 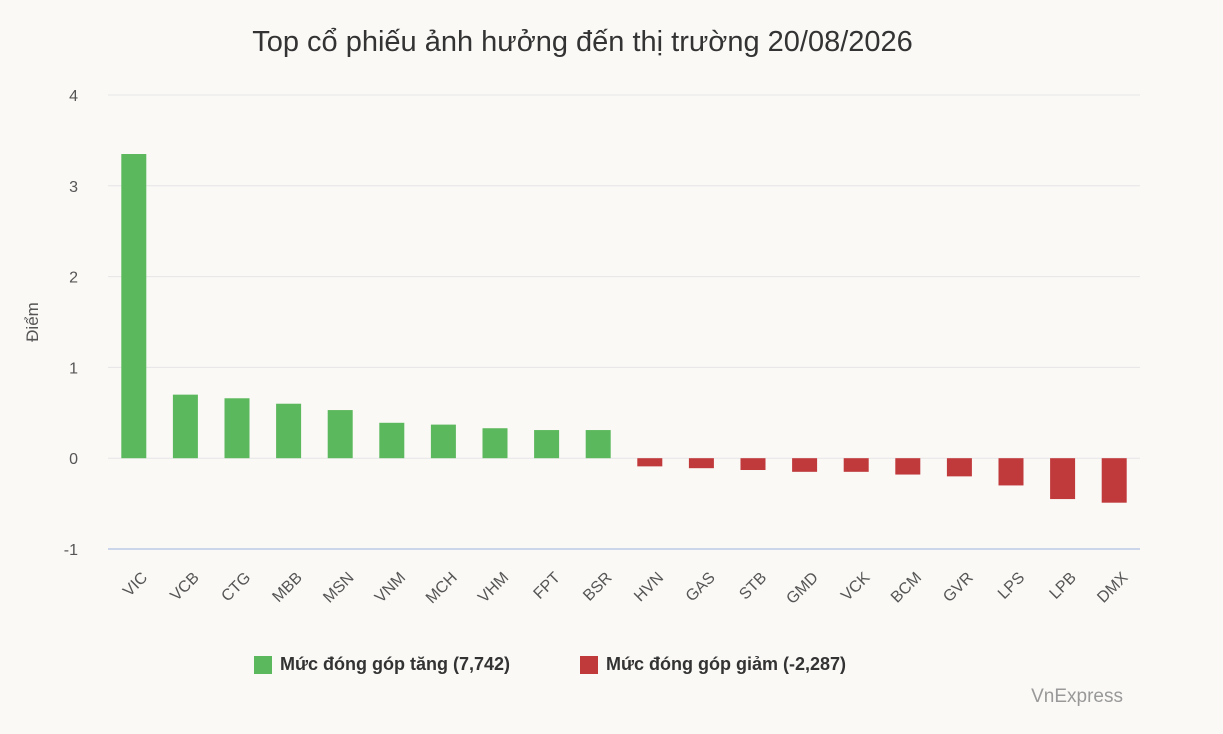 What do you see at coordinates (32, 322) in the screenshot?
I see `y-axis-label: Điểm` at bounding box center [32, 322].